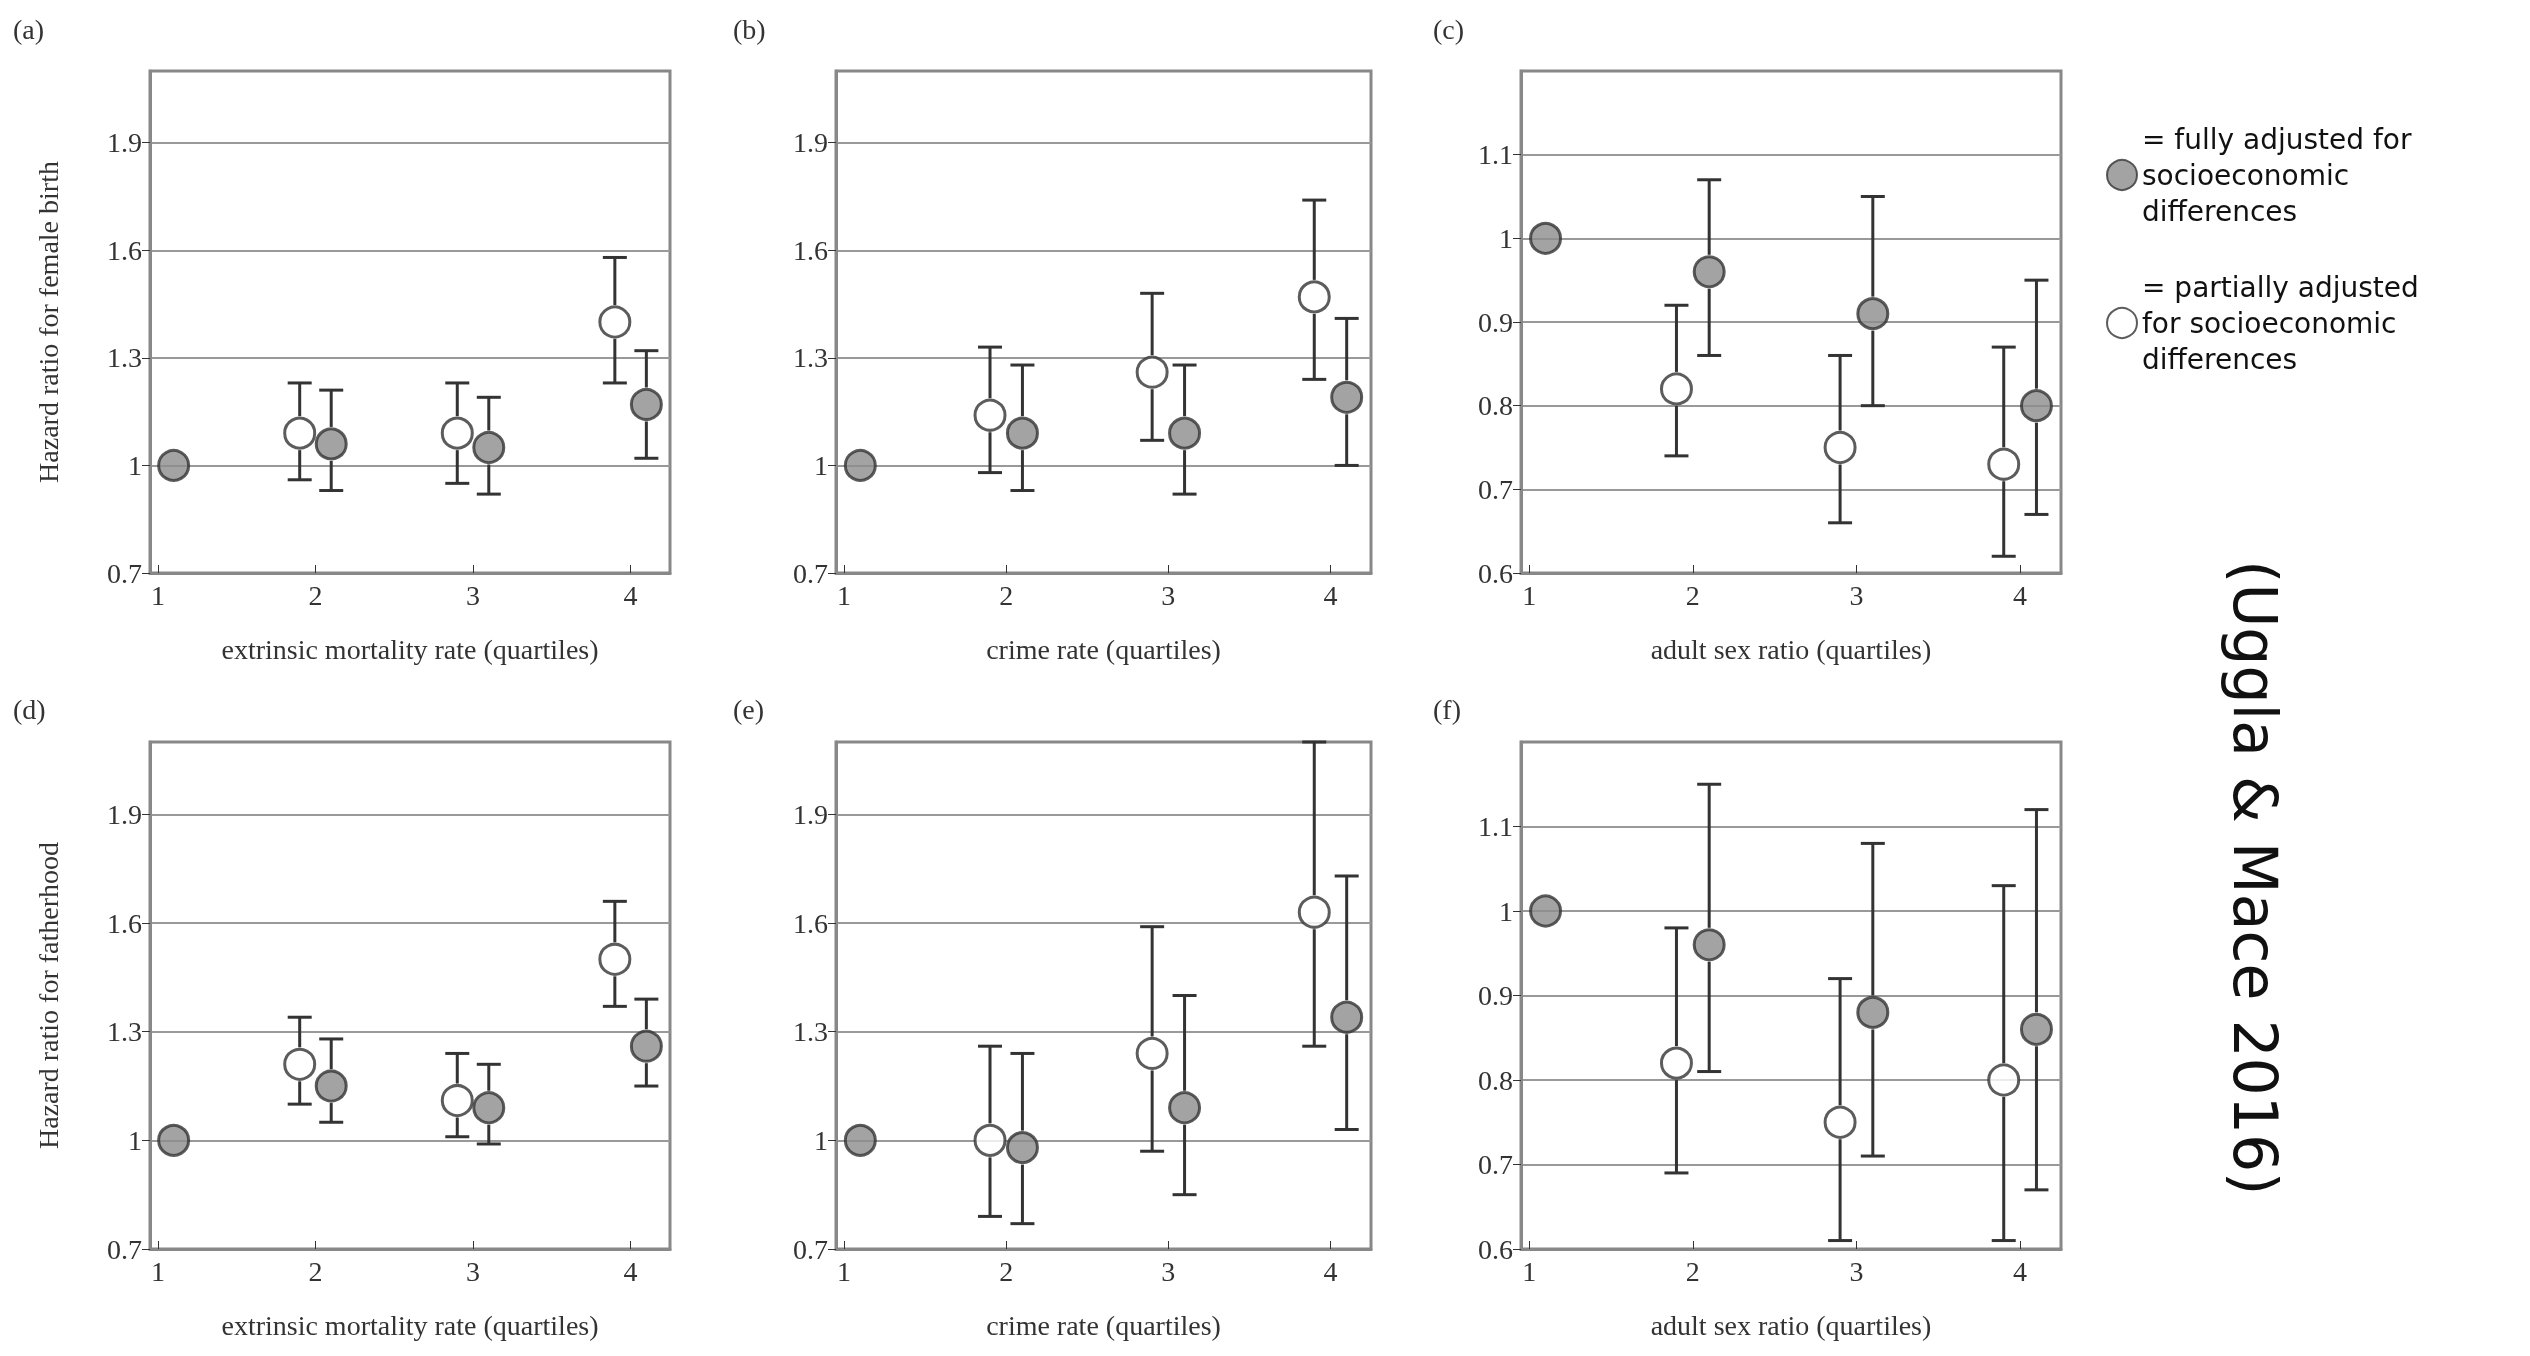  I want to click on chart-title: (a), so click(29, 29).